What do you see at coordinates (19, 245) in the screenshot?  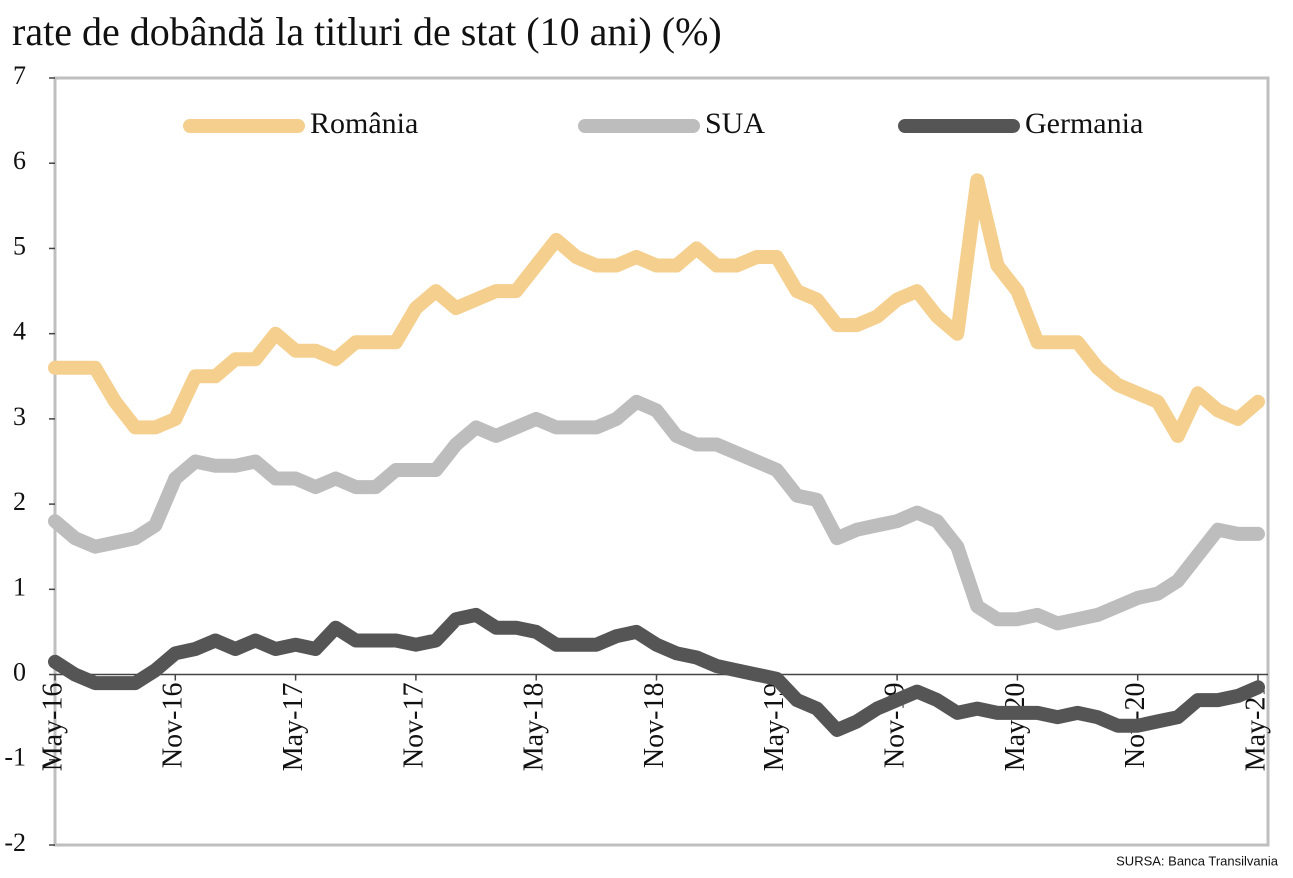 I see `y-tick-label: 5` at bounding box center [19, 245].